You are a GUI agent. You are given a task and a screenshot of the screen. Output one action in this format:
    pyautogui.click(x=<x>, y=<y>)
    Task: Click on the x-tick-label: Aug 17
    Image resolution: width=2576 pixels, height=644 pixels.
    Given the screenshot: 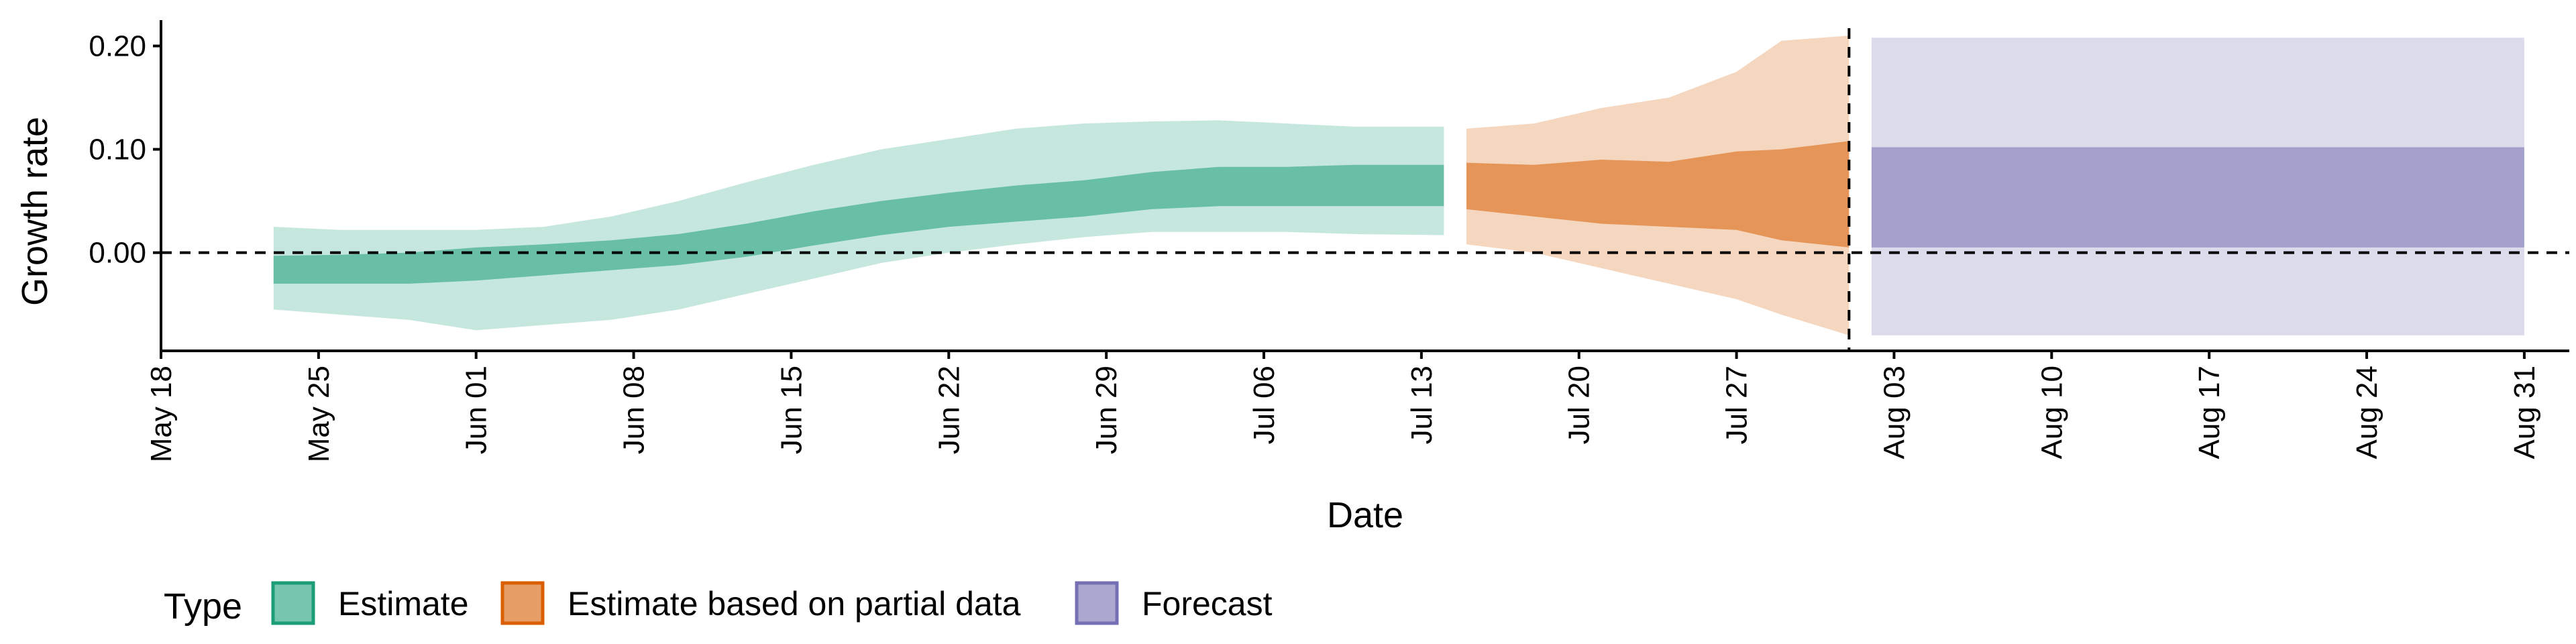 What is the action you would take?
    pyautogui.click(x=2209, y=412)
    